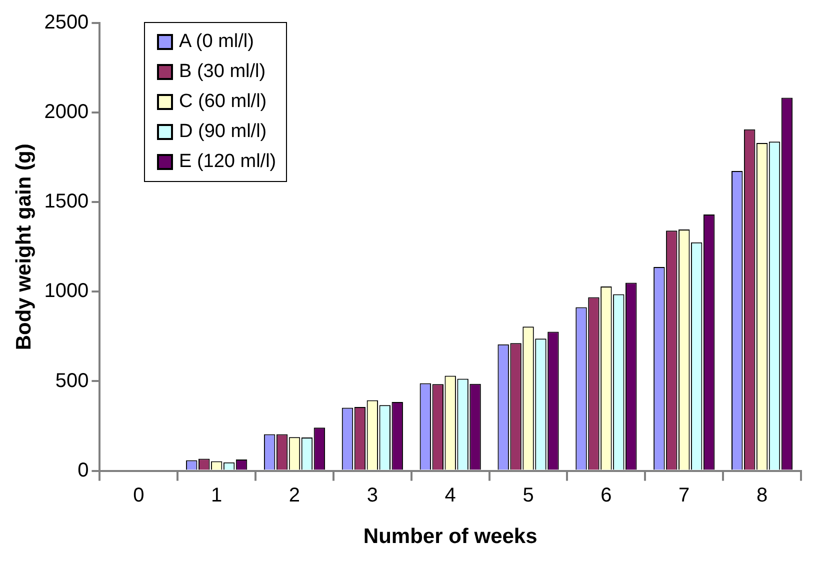  What do you see at coordinates (222, 72) in the screenshot?
I see `legend-label: B (30 ml/l)` at bounding box center [222, 72].